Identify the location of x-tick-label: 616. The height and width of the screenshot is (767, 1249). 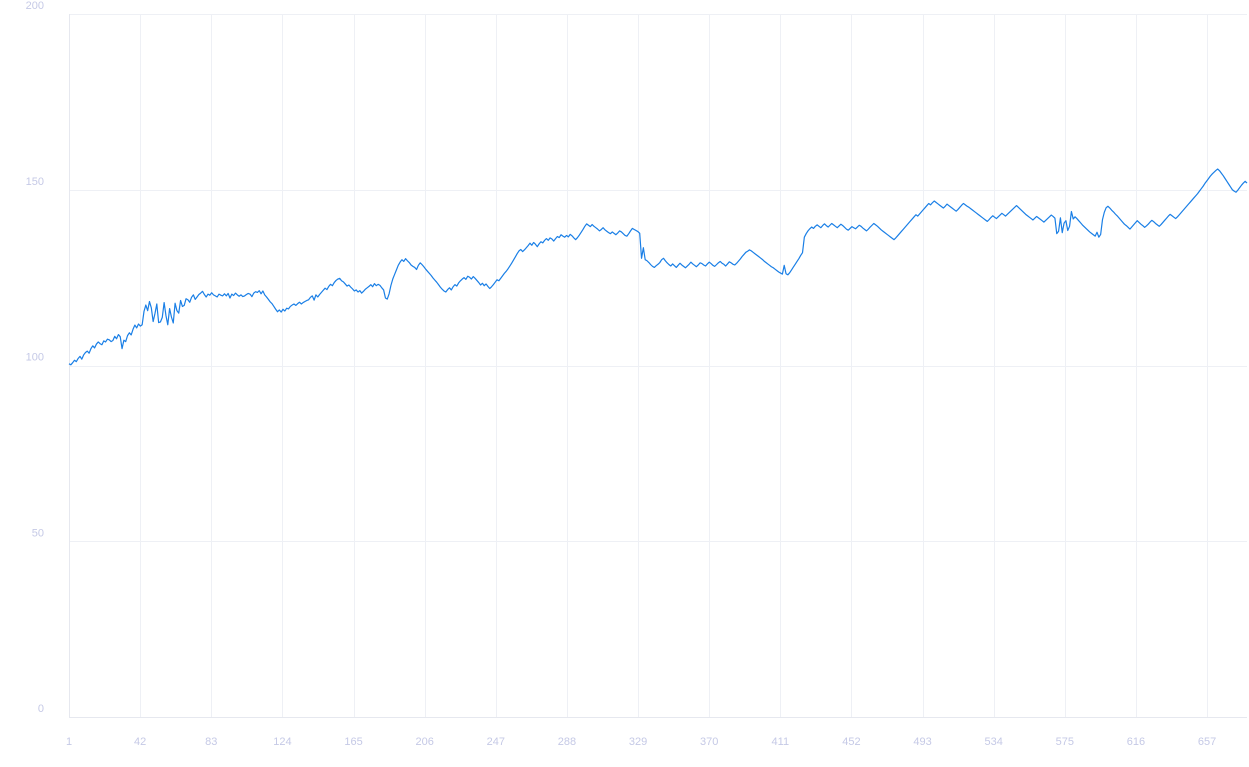
(1136, 742).